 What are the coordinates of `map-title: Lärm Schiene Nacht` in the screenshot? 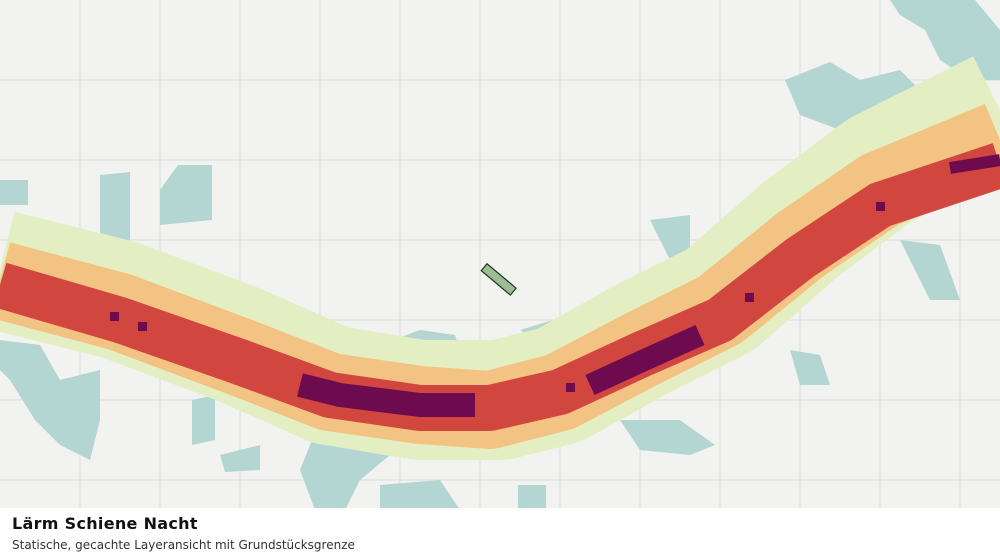 It's located at (105, 523).